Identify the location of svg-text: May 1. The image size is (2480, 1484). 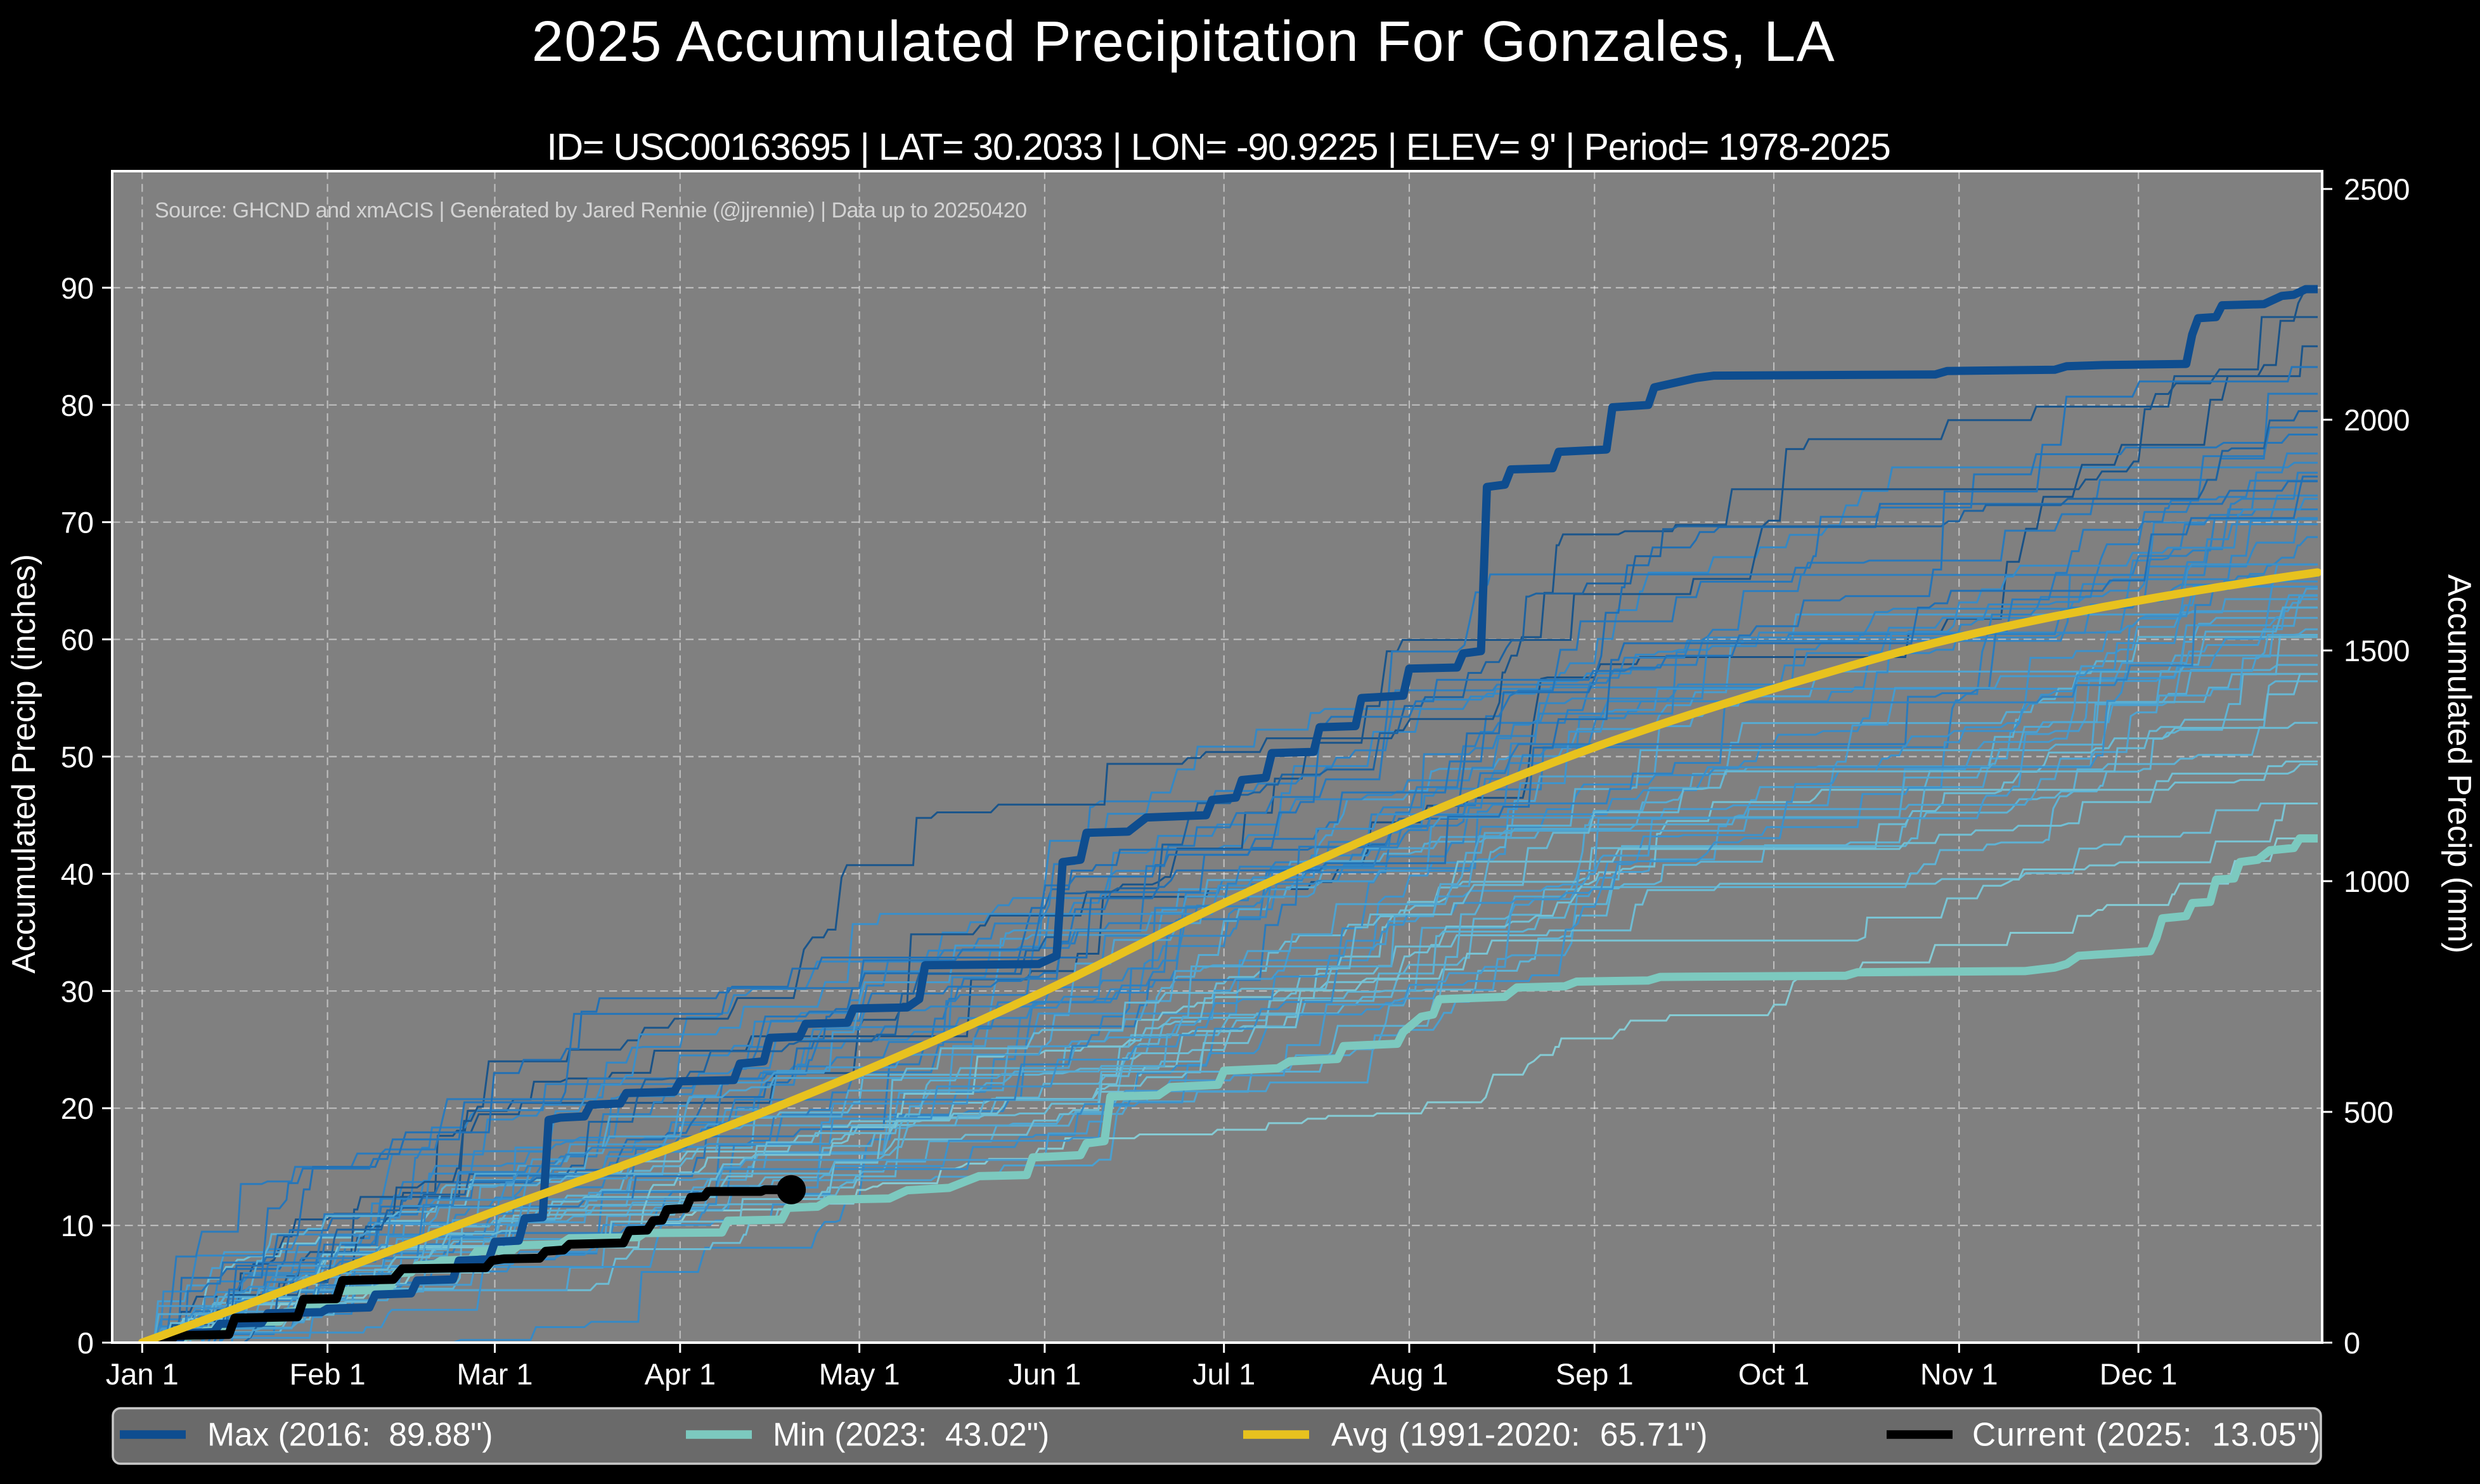
(859, 1374).